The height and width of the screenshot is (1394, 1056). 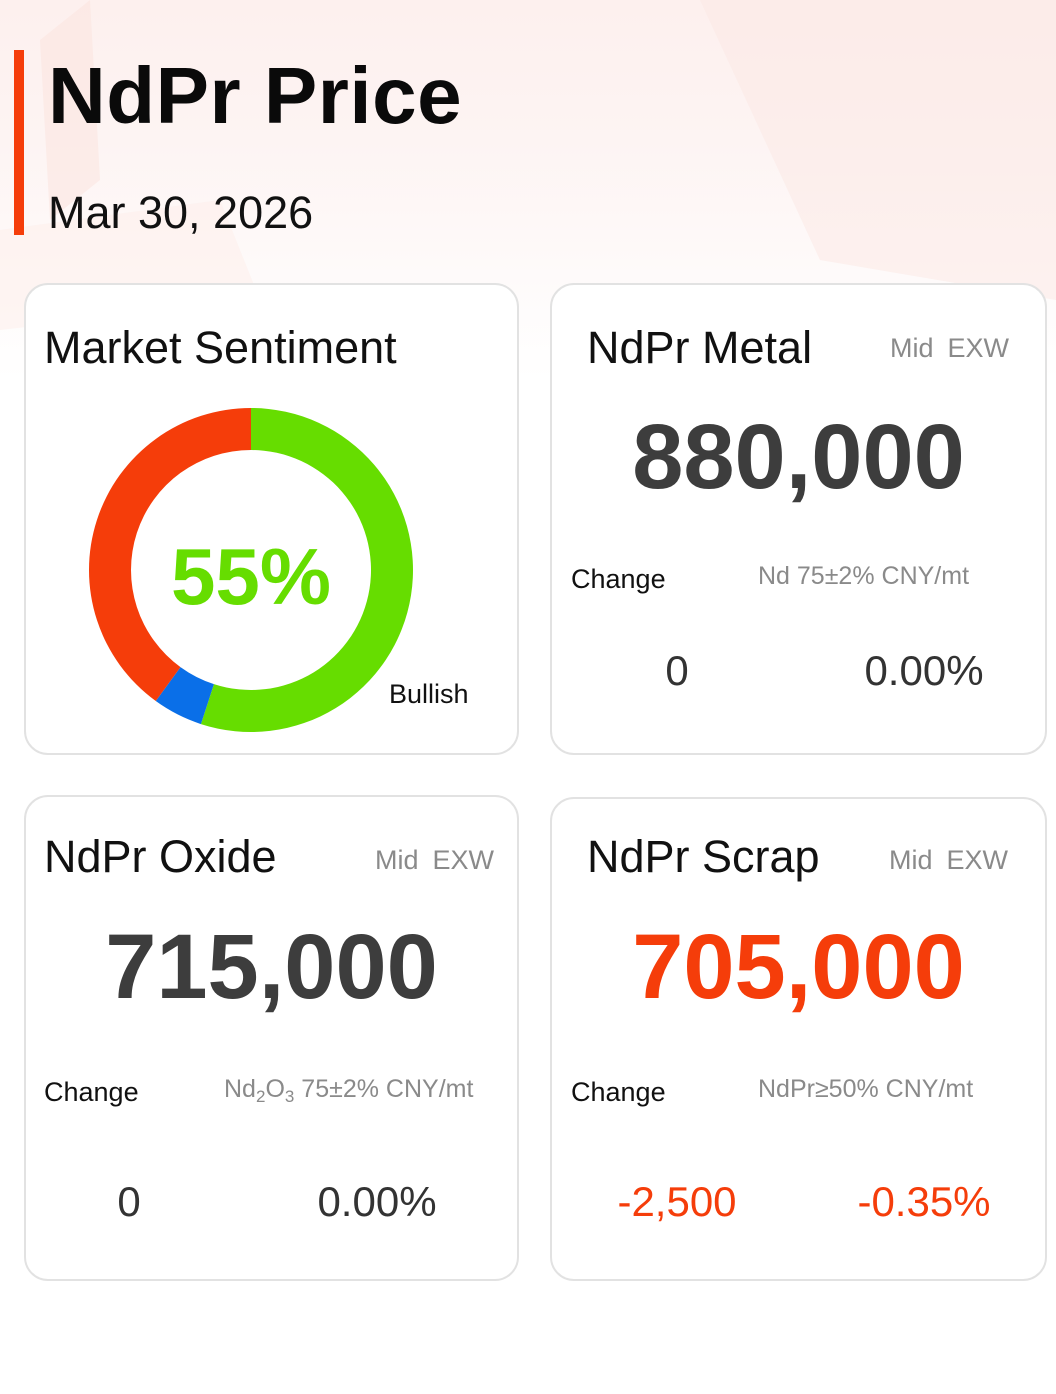 I want to click on metal-price: 880,000, so click(x=798, y=457).